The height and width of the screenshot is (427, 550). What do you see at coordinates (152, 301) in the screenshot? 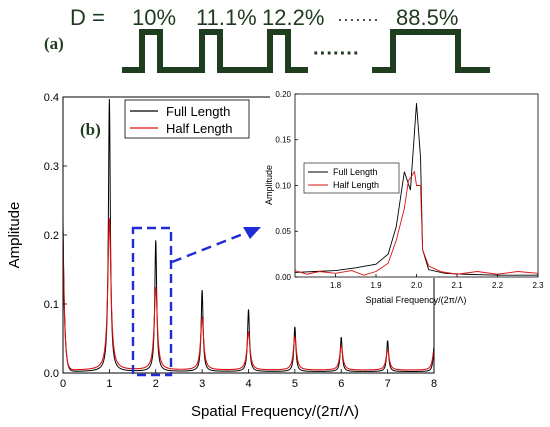
I see `zoom-region-box` at bounding box center [152, 301].